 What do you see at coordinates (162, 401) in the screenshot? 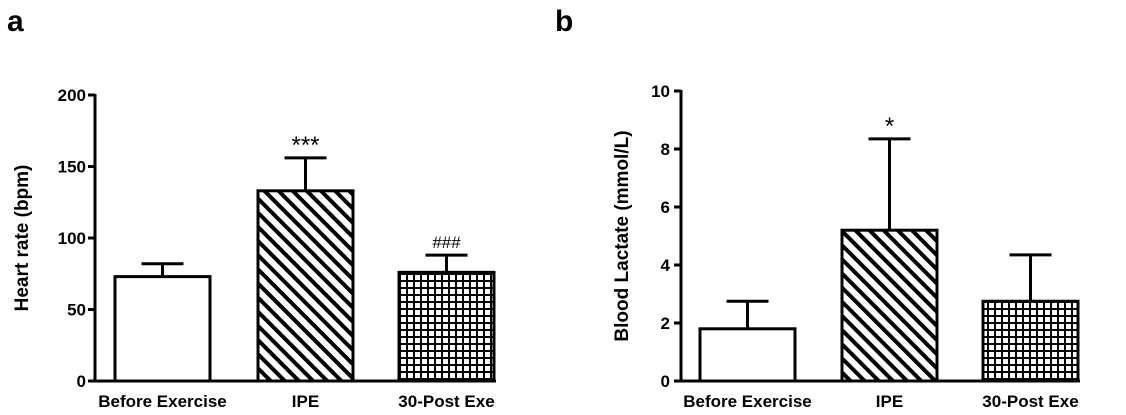
I see `category-label-a-0: Before Exercise` at bounding box center [162, 401].